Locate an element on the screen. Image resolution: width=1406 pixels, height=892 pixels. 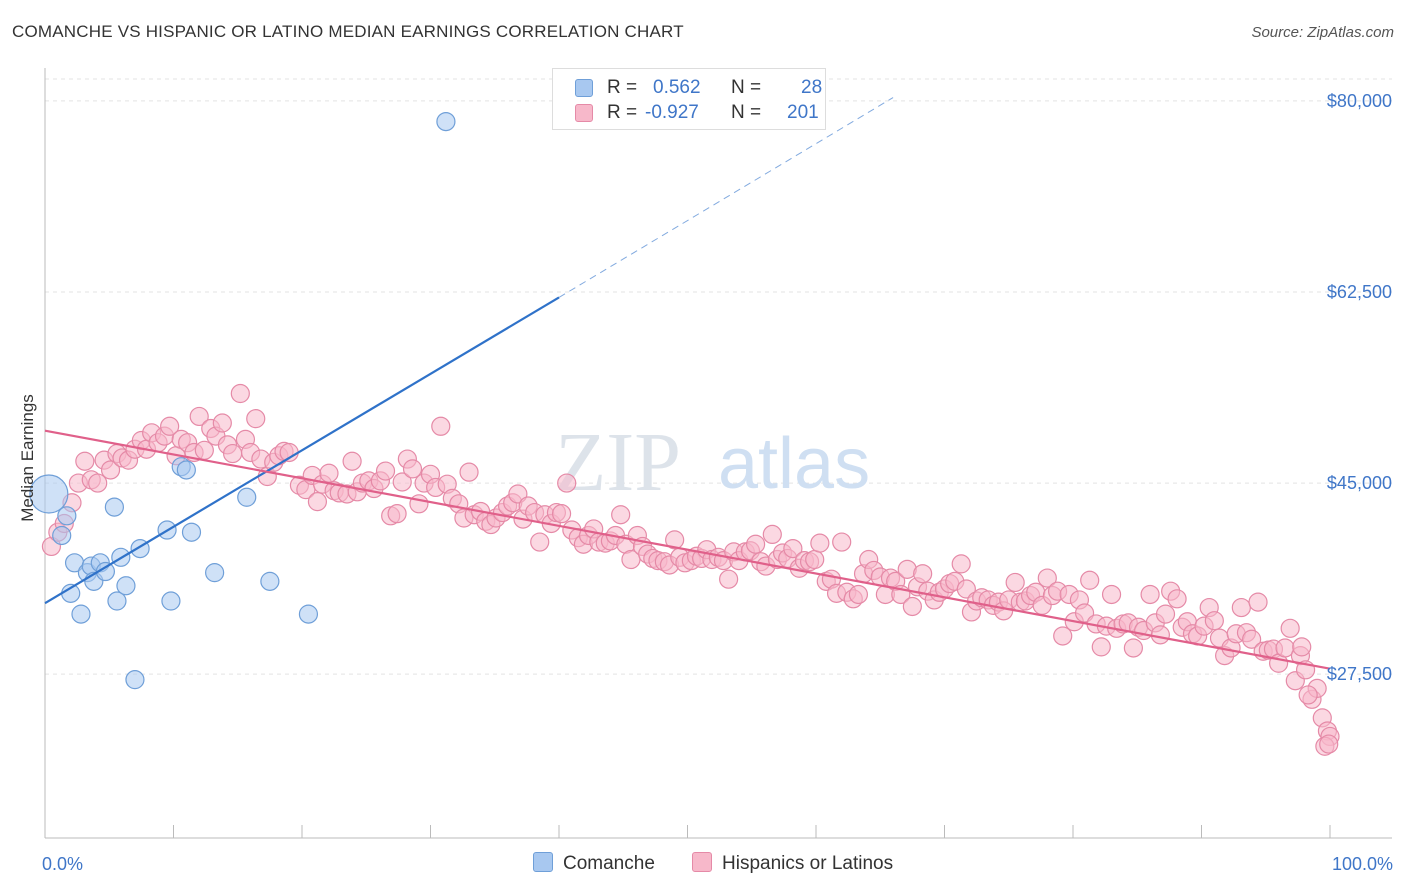
source-label: Source: ZipAtlas.com is located at coordinates (1322, 32).